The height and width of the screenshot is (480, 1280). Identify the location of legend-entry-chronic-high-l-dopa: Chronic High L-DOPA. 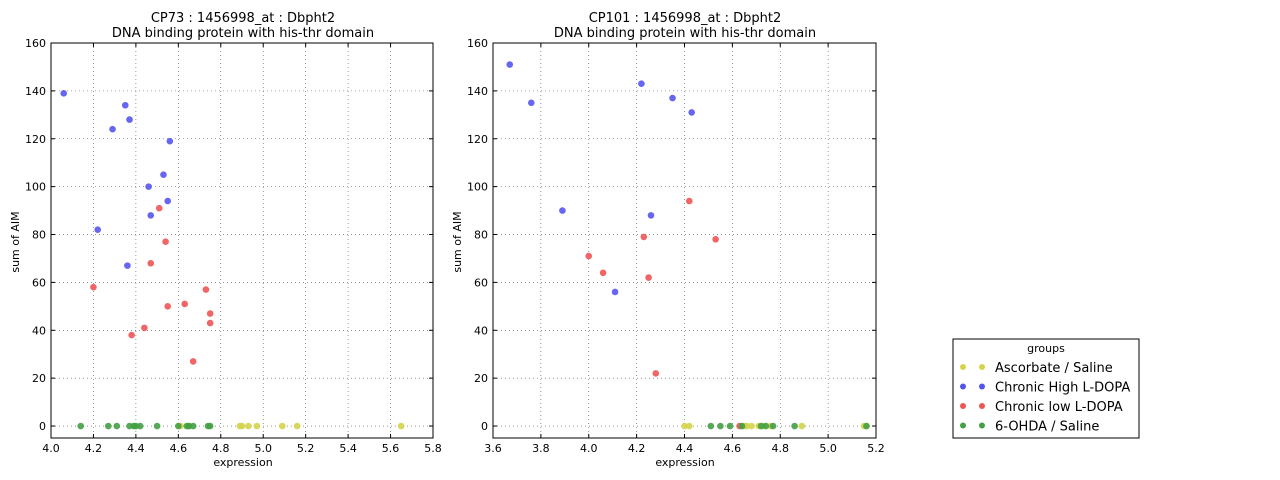
(1062, 388).